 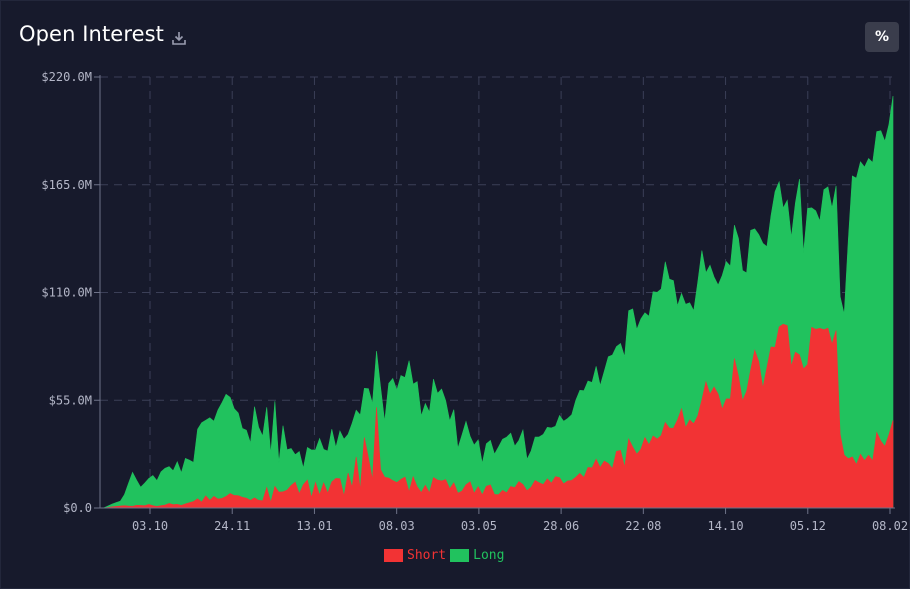 I want to click on percent-toggle-button: %, so click(x=882, y=37).